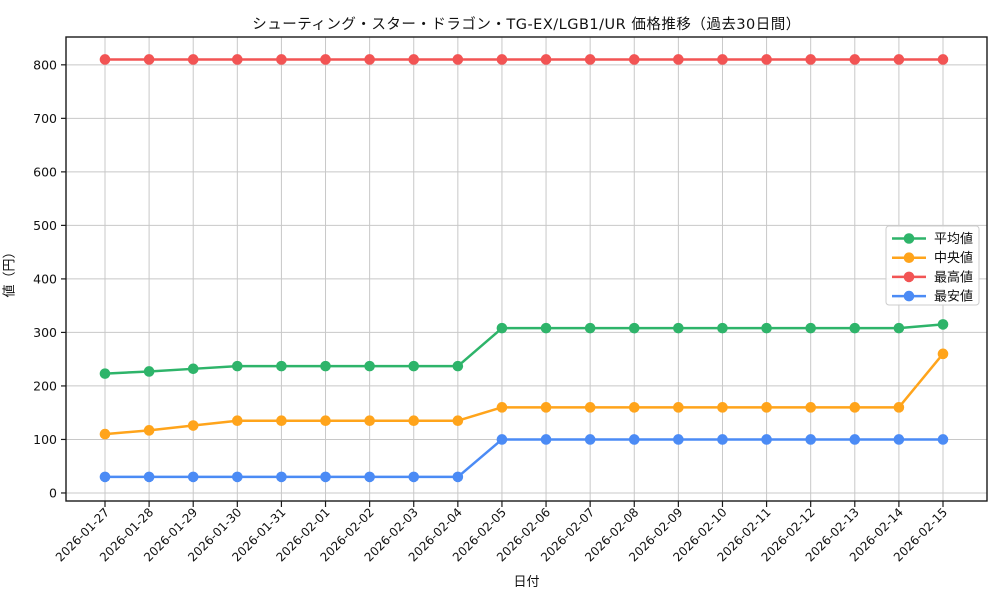 The image size is (1000, 604). What do you see at coordinates (45, 64) in the screenshot?
I see `y-tick-label: 800` at bounding box center [45, 64].